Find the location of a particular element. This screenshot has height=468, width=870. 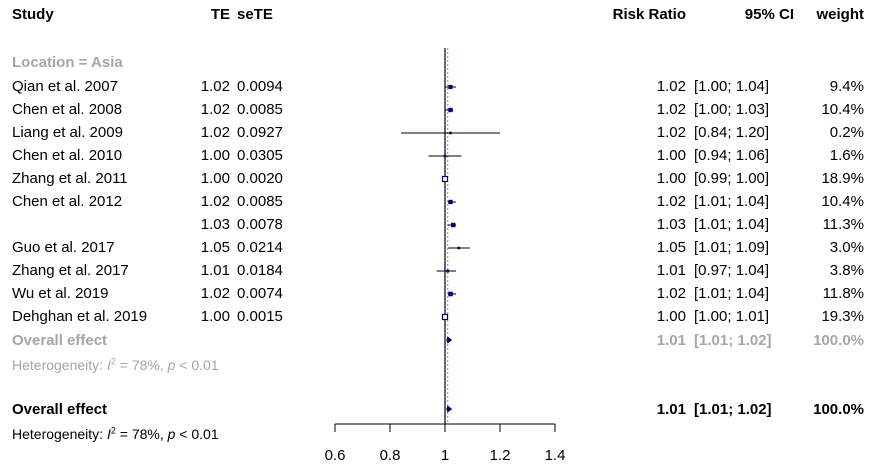

study-sete: 0.0078 is located at coordinates (260, 224).